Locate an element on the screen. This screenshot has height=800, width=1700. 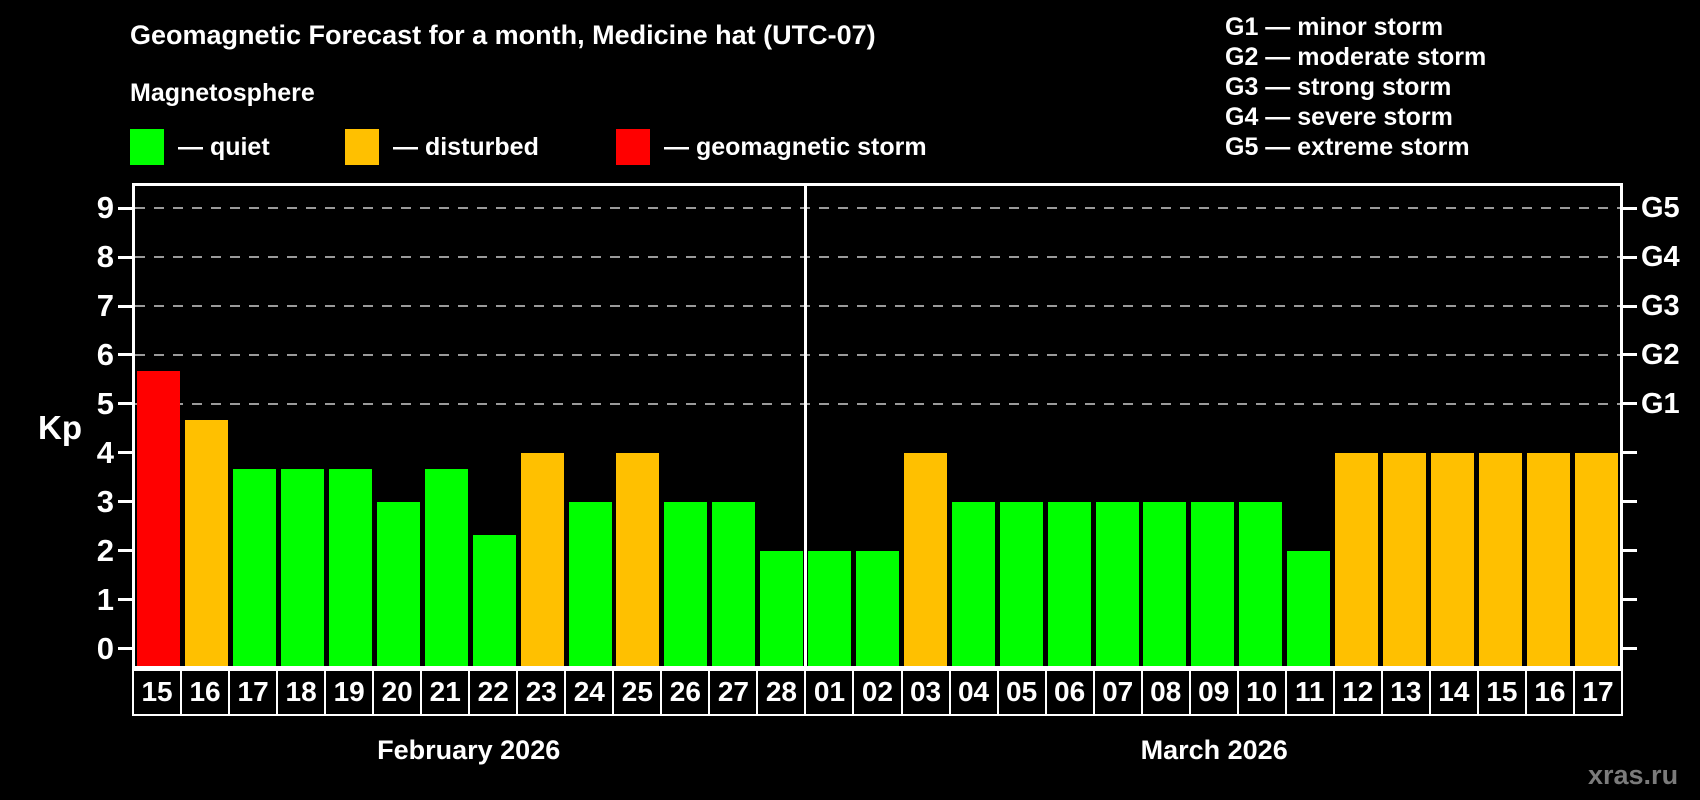
legend-disturbed-label: — disturbed is located at coordinates (466, 146).